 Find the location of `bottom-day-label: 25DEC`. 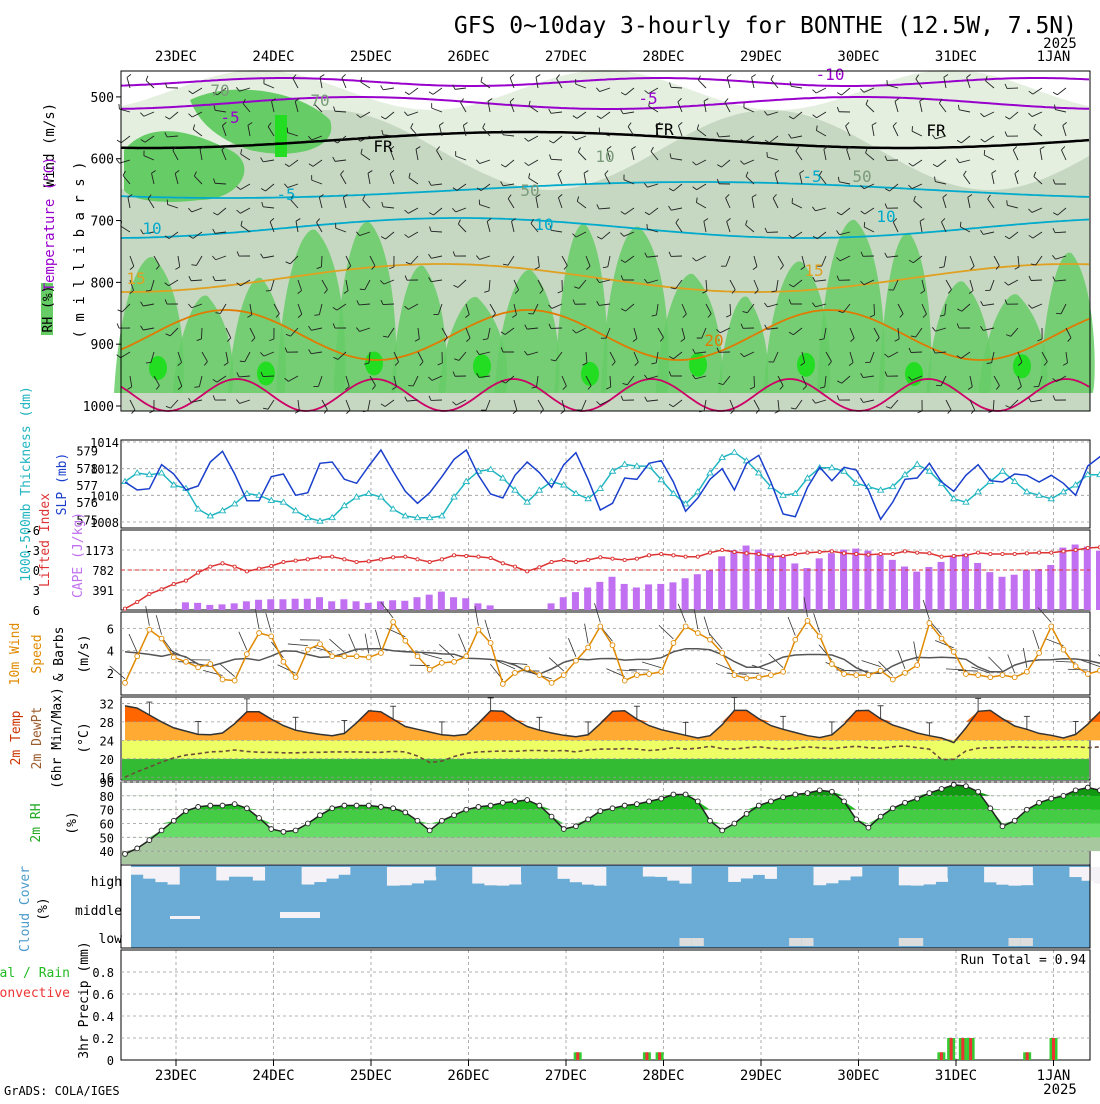

bottom-day-label: 25DEC is located at coordinates (371, 1076).